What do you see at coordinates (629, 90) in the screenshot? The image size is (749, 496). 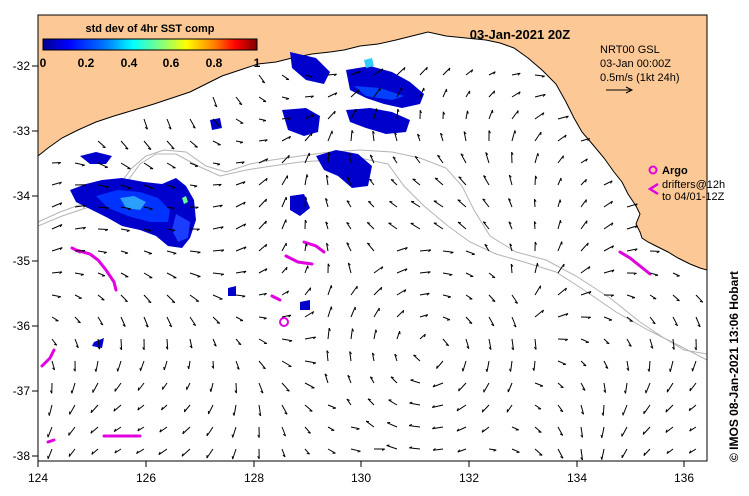 I see `scale-arrowhead-icon` at bounding box center [629, 90].